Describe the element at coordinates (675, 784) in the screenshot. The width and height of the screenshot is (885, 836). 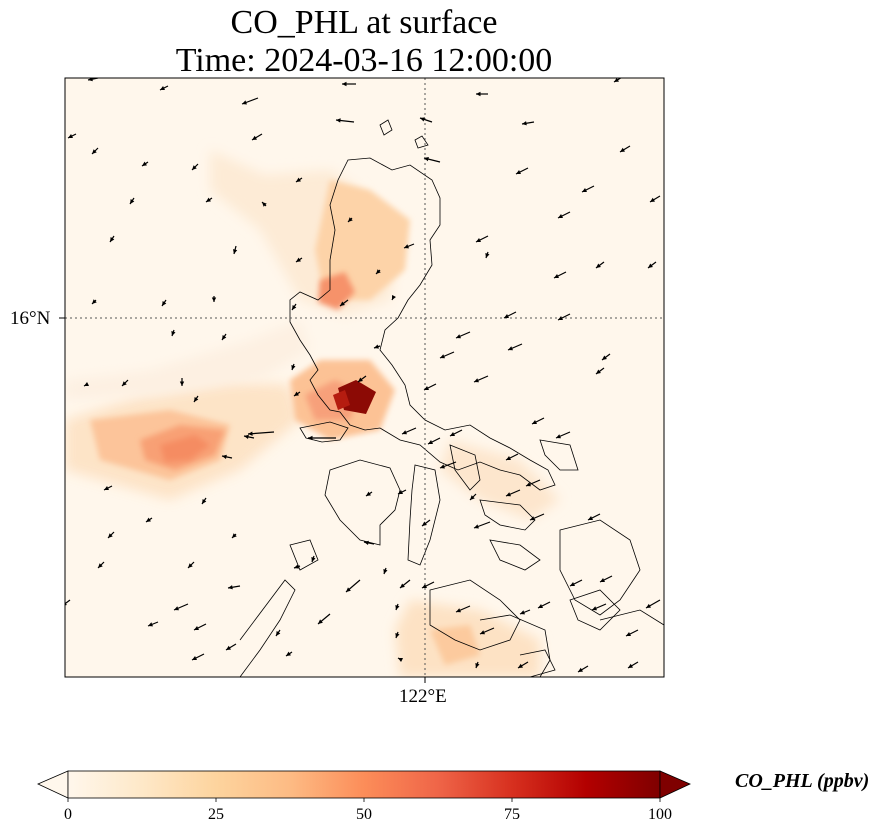
I see `colorbar-max-extend` at that location.